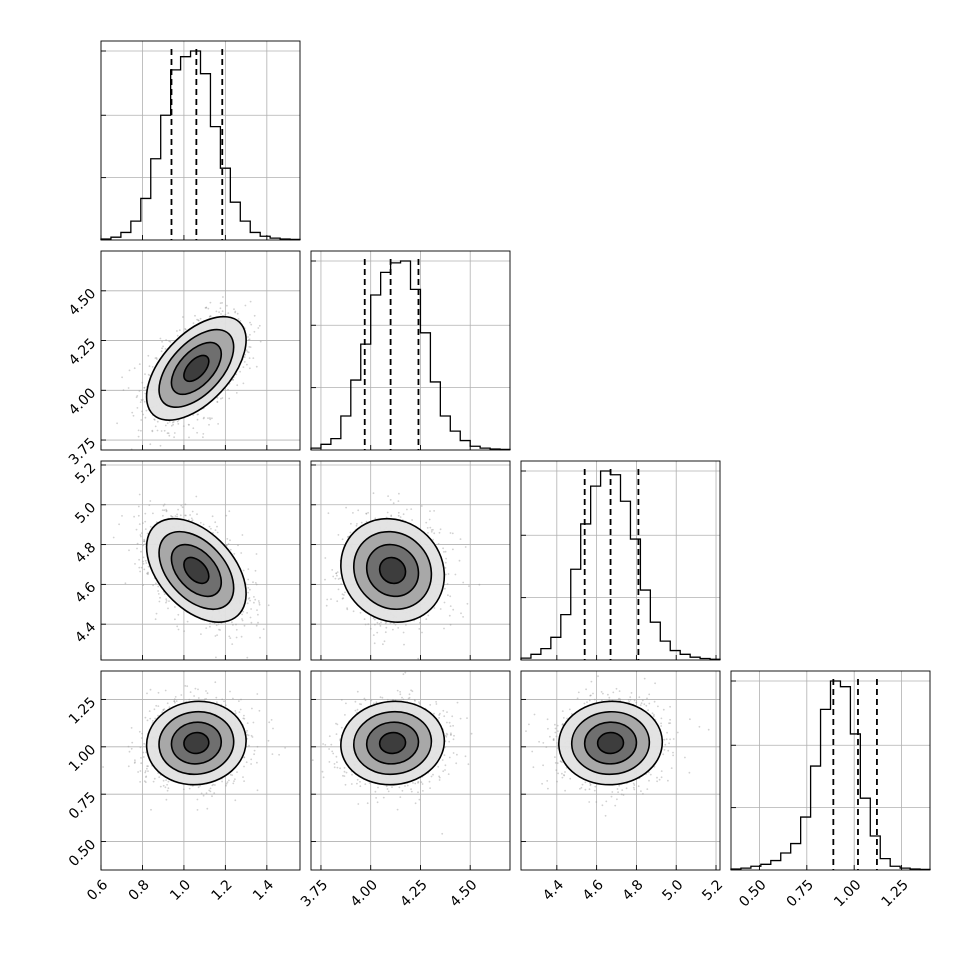 The image size is (970, 970). I want to click on contour-line, so click(196, 368).